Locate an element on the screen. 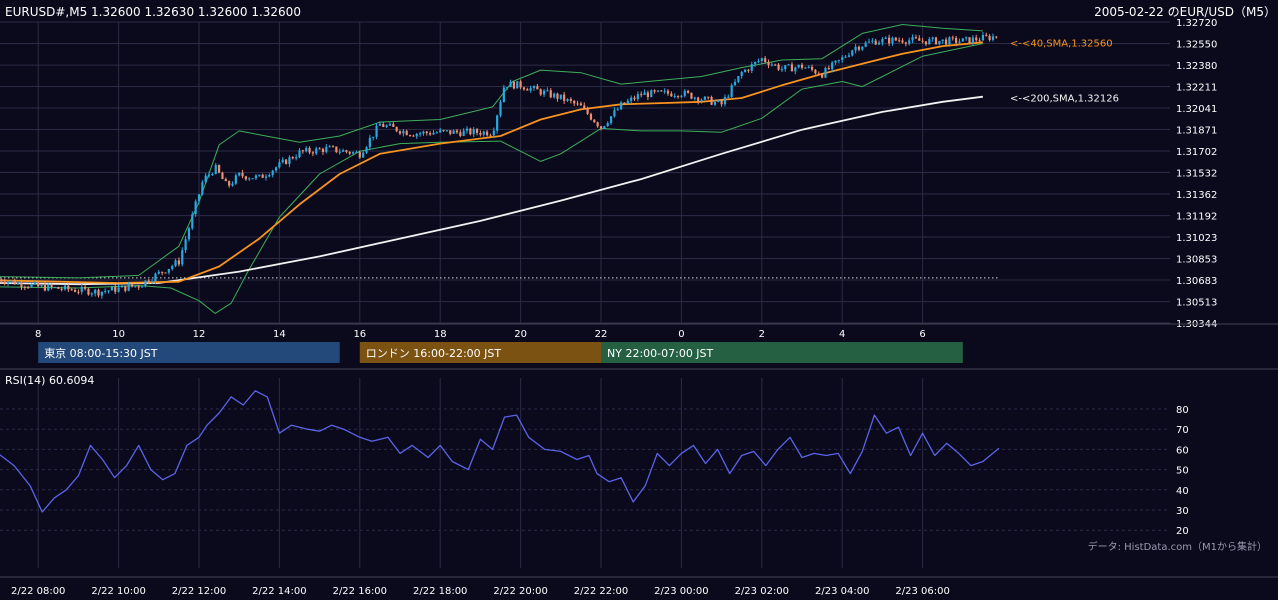 The height and width of the screenshot is (600, 1278). rsi-tick-label: 30 is located at coordinates (1182, 511).